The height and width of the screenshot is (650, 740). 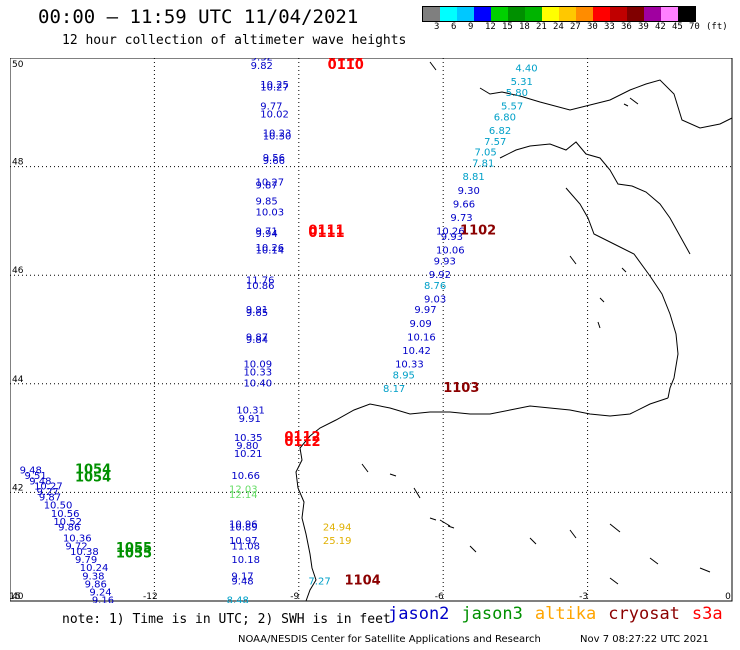 What do you see at coordinates (469, 191) in the screenshot?
I see `wave-height-value: 9.30` at bounding box center [469, 191].